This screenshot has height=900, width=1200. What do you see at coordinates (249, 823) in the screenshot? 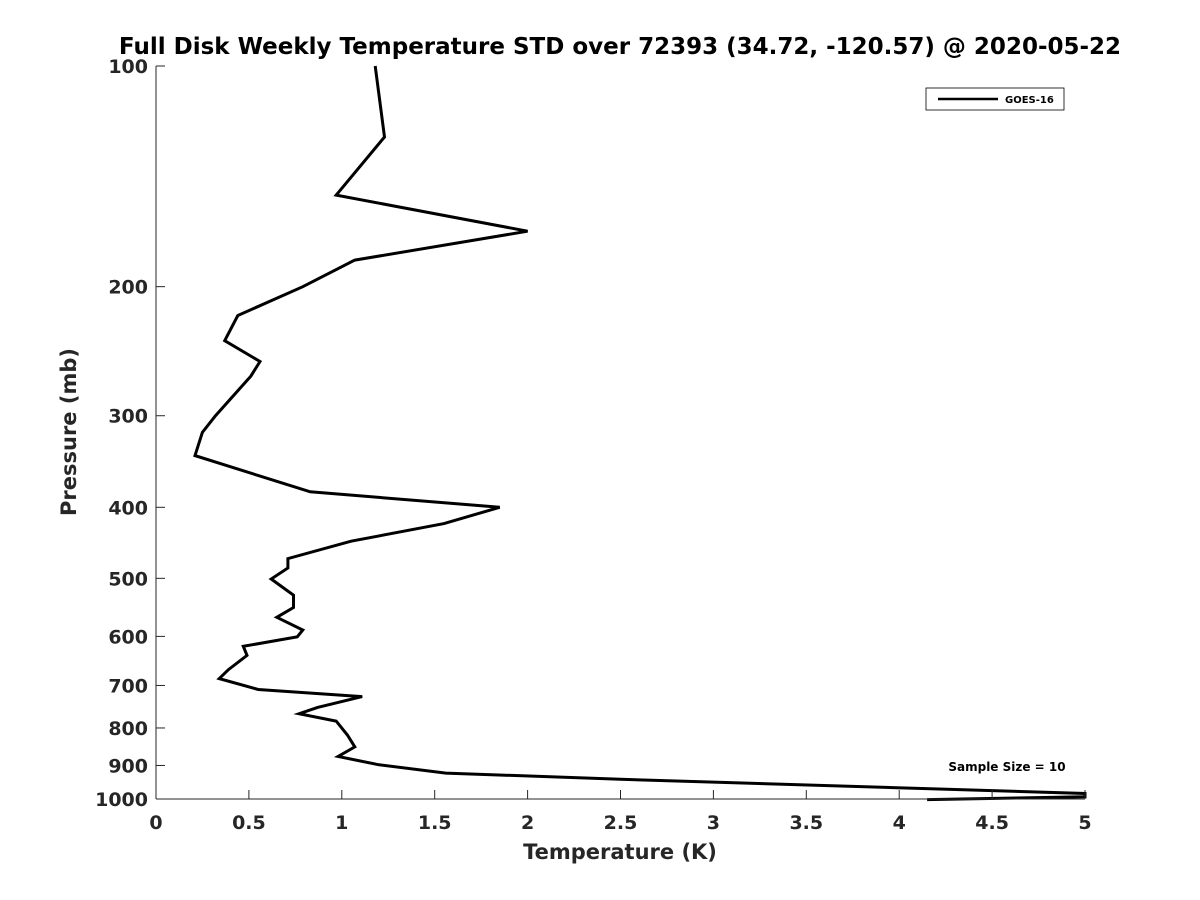
I see `x-tick-label: 0.5` at bounding box center [249, 823].